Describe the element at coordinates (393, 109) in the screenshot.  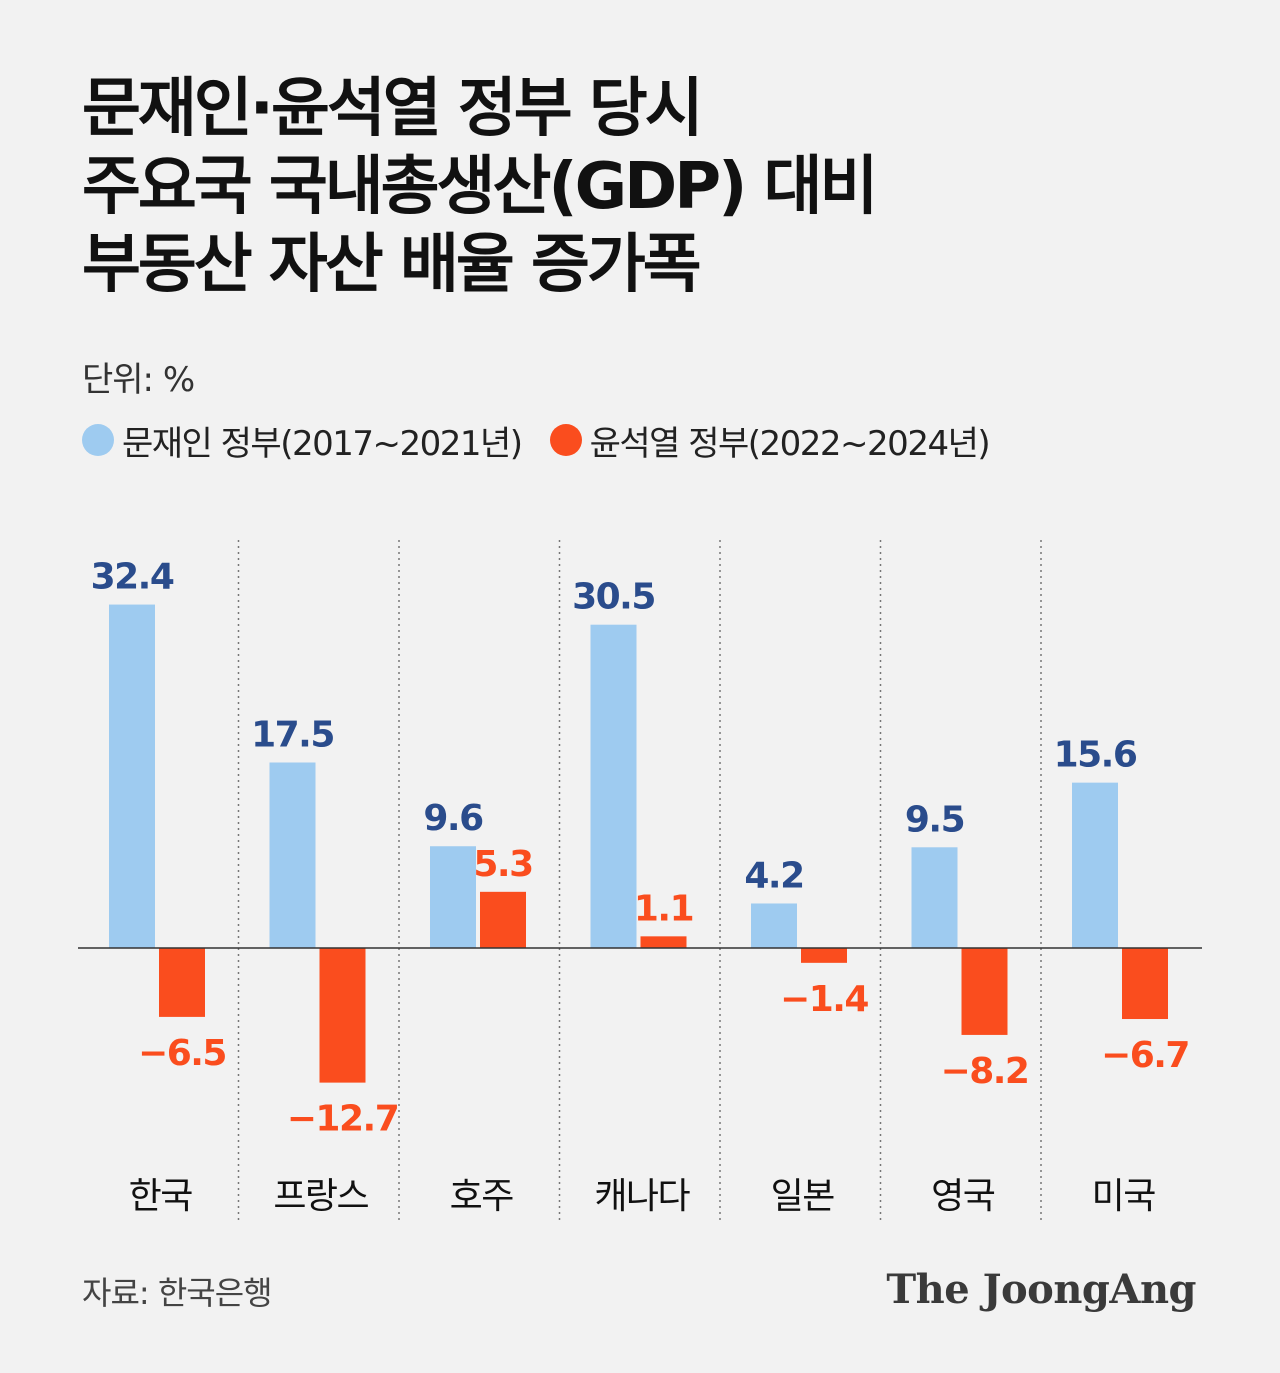
I see `title-line-1: 문재인·윤석열 정부 당시` at that location.